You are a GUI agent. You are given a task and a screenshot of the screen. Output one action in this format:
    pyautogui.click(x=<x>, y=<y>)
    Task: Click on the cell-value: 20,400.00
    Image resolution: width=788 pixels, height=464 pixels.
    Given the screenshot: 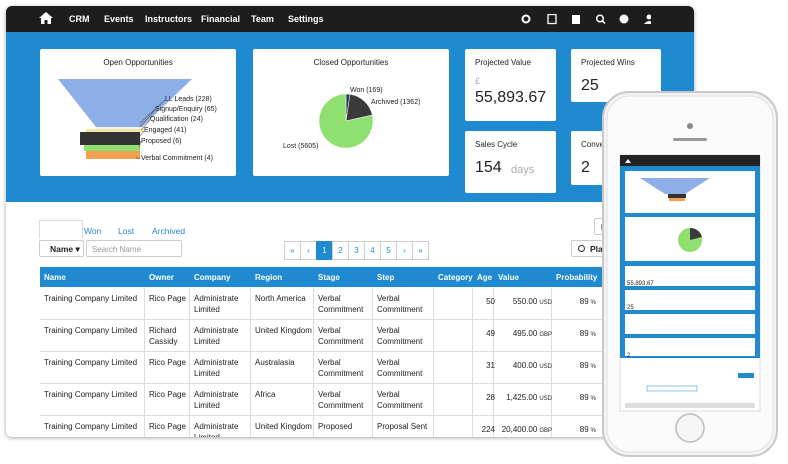 What is the action you would take?
    pyautogui.click(x=519, y=429)
    